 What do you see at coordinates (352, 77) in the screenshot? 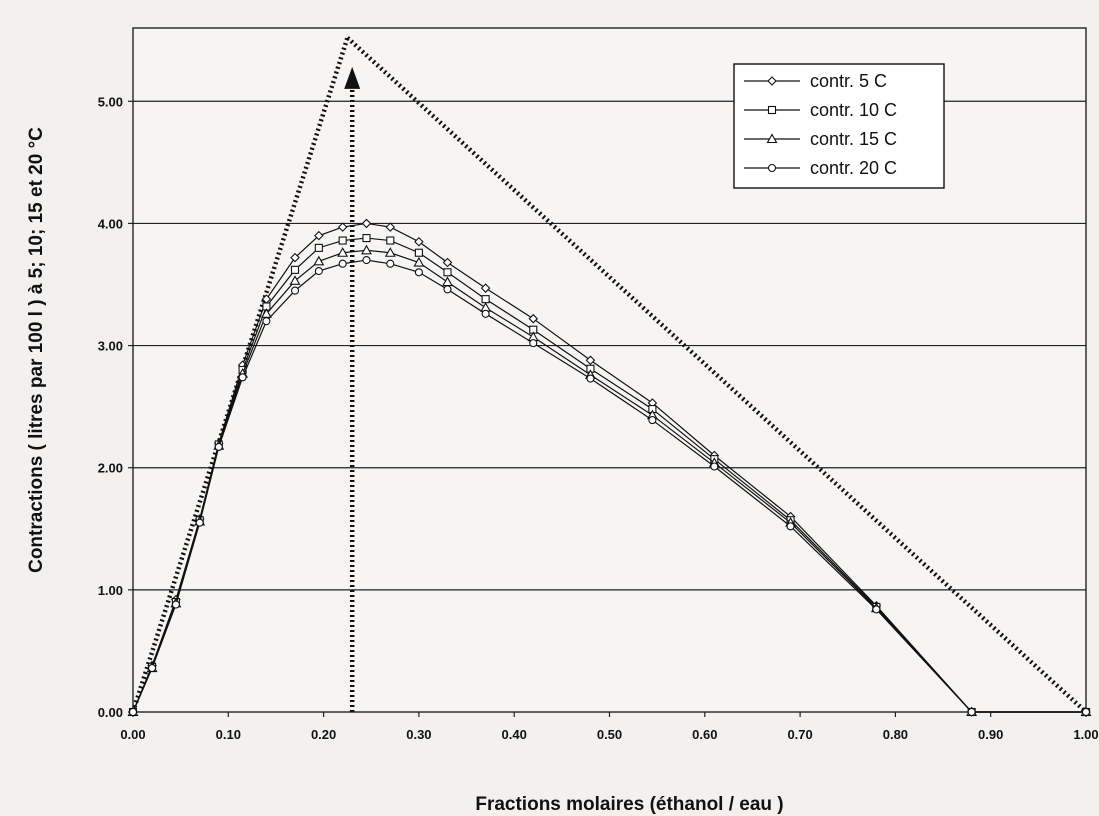
I see `arrowhead-marker` at bounding box center [352, 77].